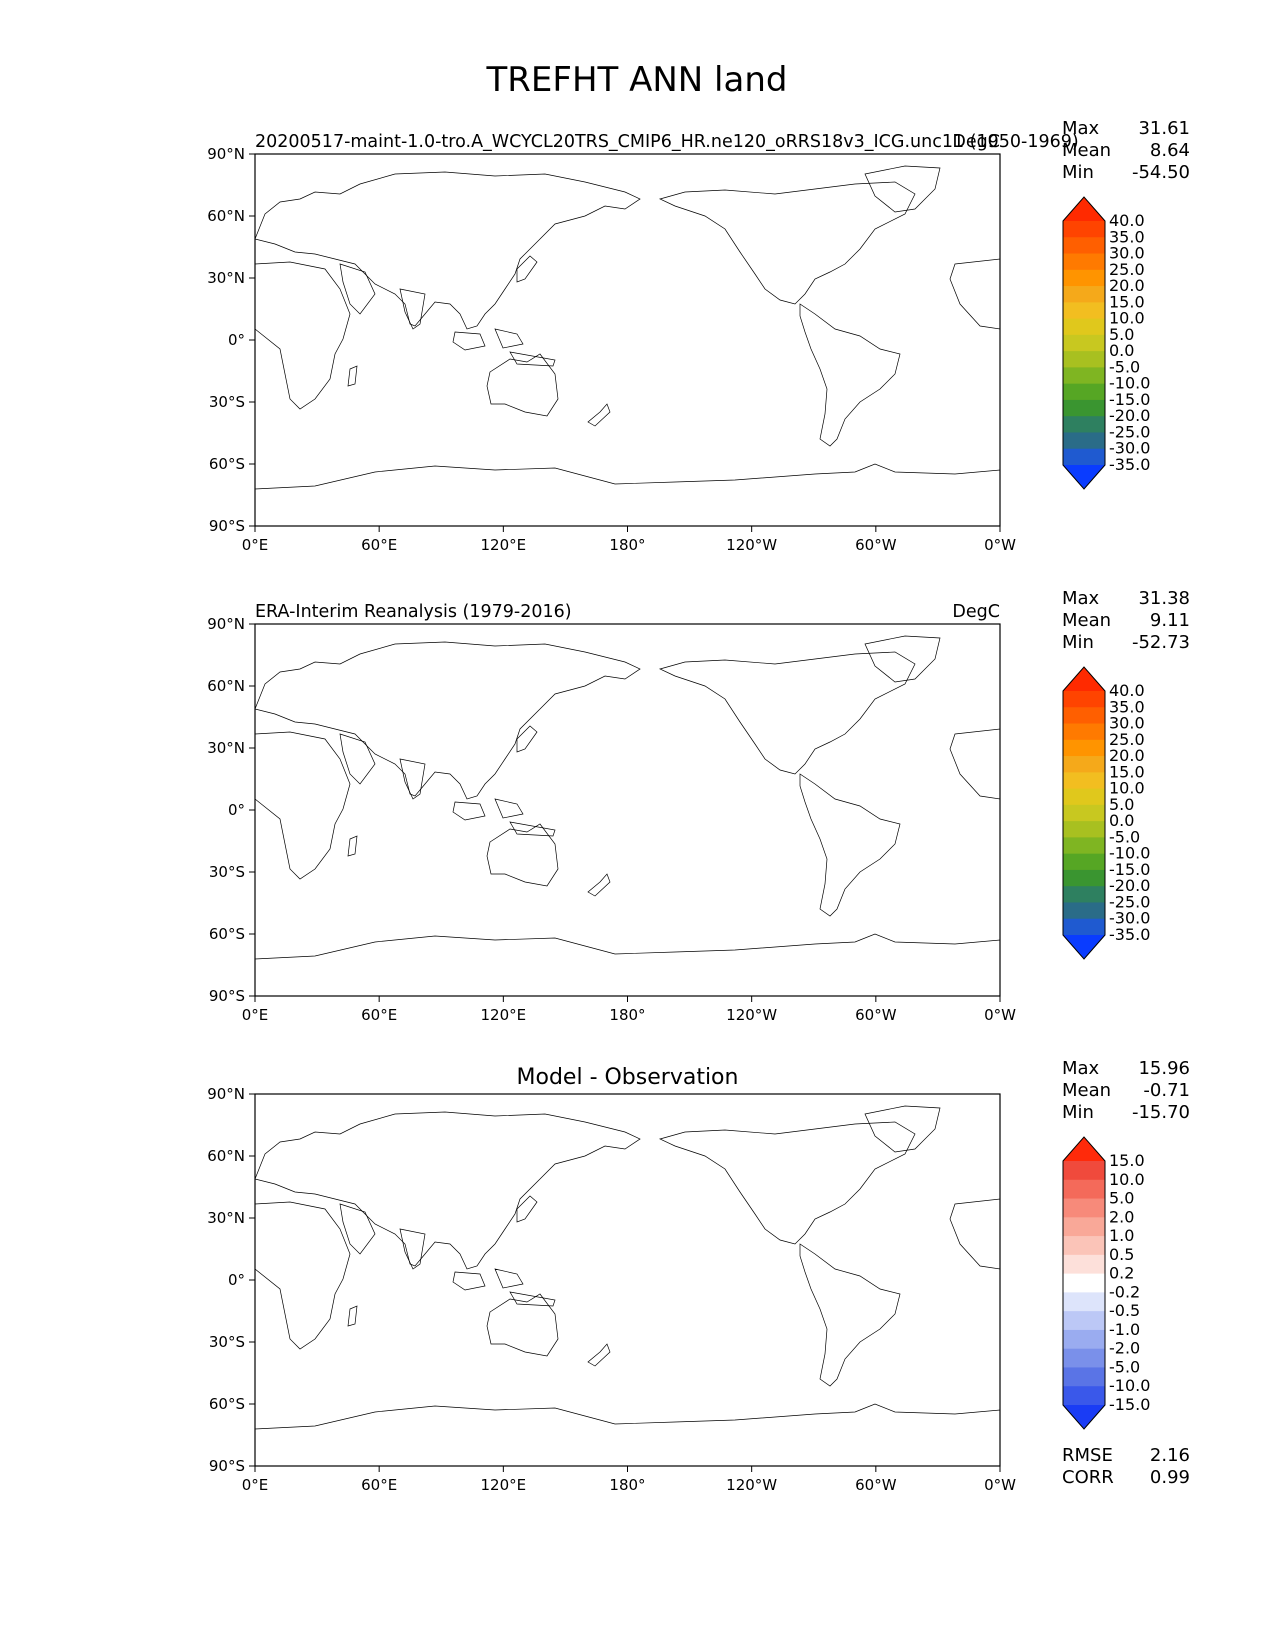 The width and height of the screenshot is (1275, 1650). What do you see at coordinates (1170, 1455) in the screenshot?
I see `metric-value: 2.16` at bounding box center [1170, 1455].